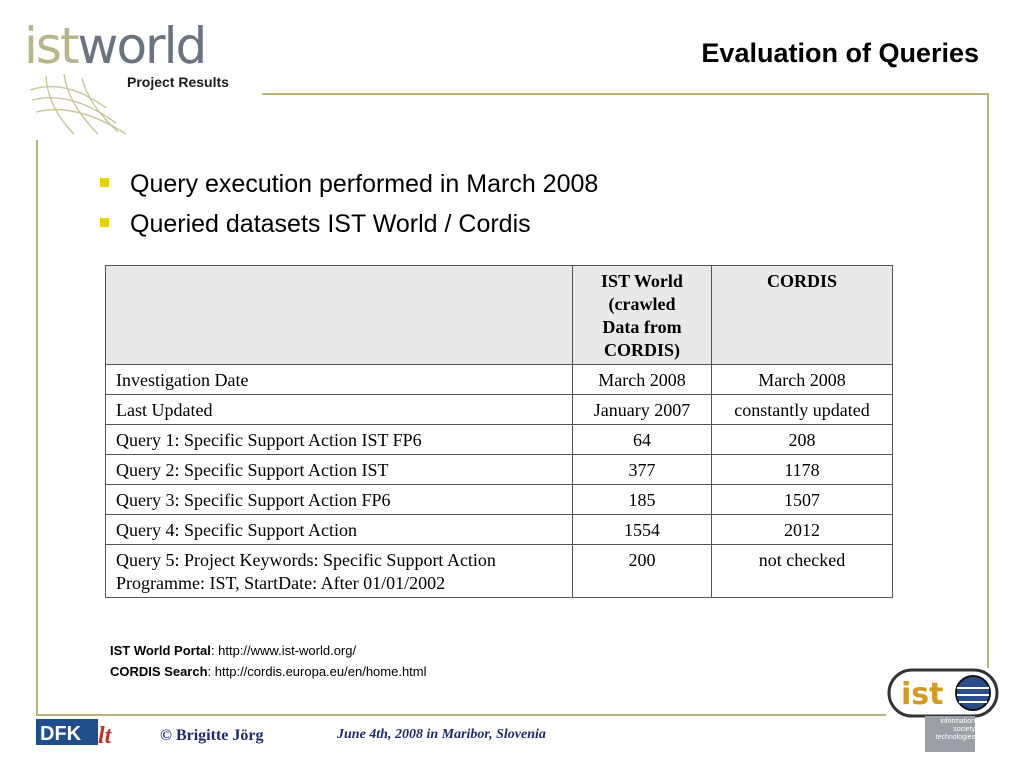 This screenshot has height=768, width=1024. I want to click on istworld-value: 1554, so click(642, 529).